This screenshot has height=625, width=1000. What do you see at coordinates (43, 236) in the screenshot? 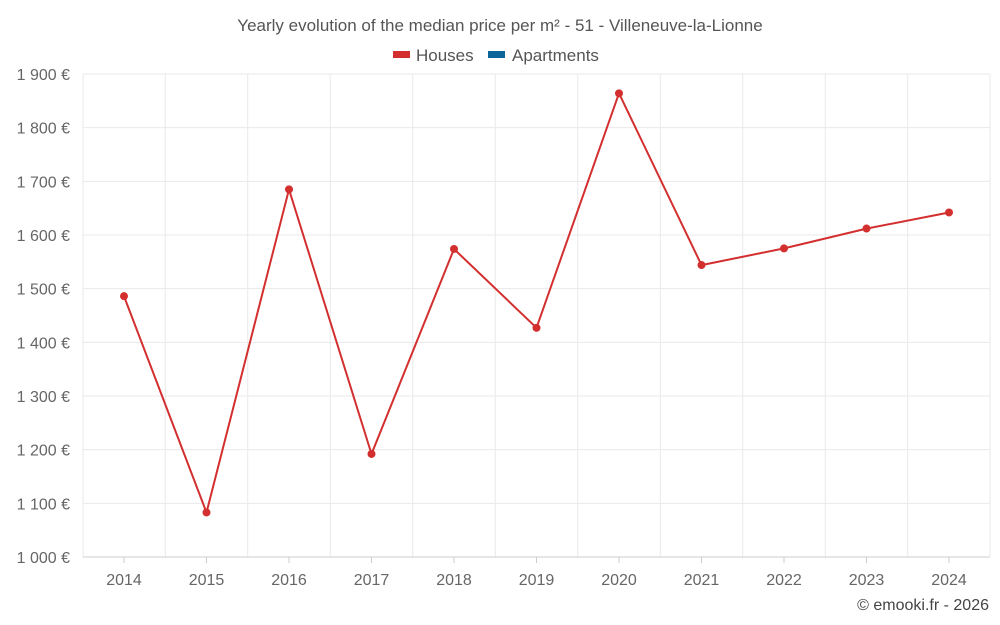
I see `y-tick-label: 1 600 €` at bounding box center [43, 236].